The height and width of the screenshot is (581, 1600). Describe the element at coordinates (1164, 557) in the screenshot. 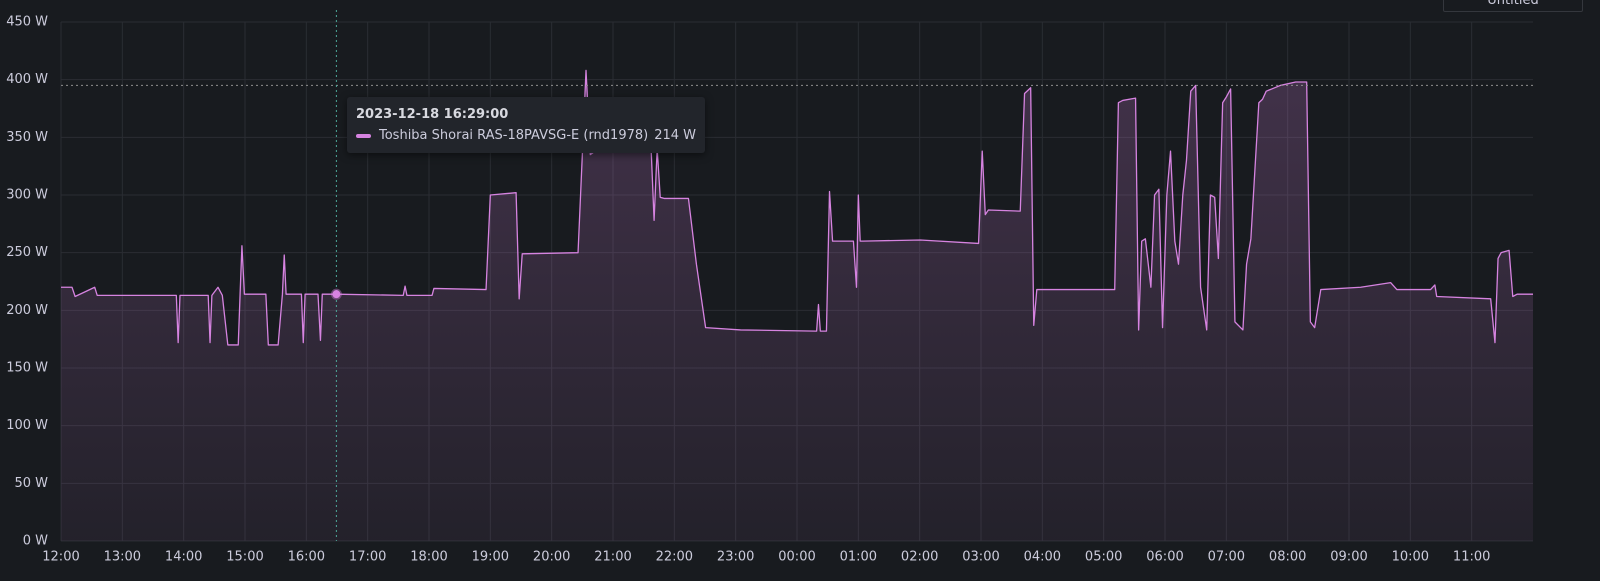

I see `x-tick-label: 06:00` at that location.